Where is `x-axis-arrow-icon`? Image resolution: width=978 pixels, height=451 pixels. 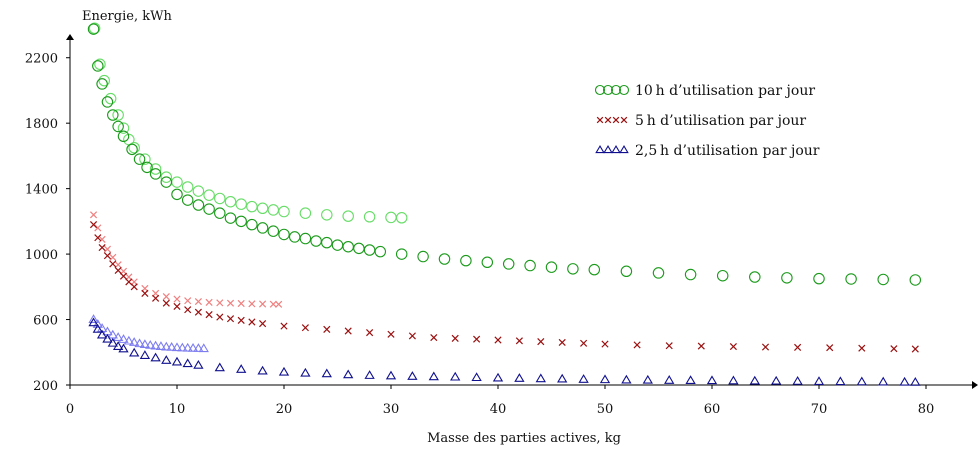
x-axis-arrow-icon is located at coordinates (975, 385).